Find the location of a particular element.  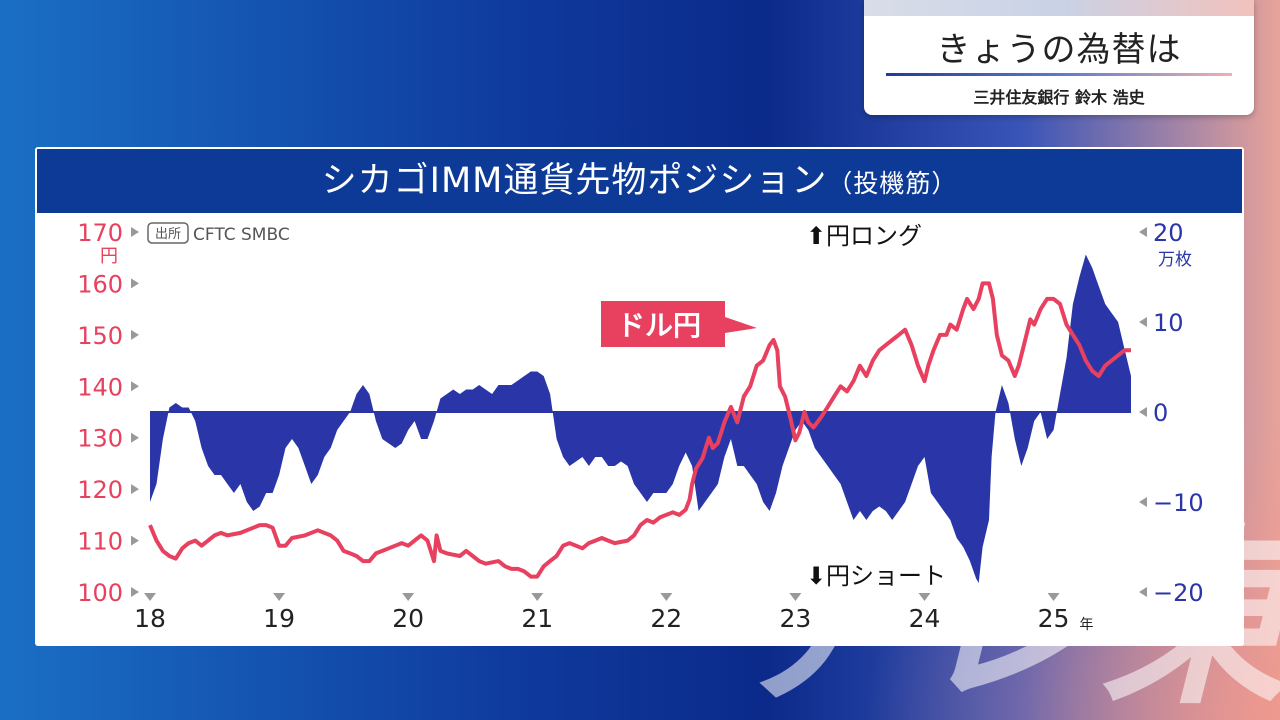

source-badge-frame is located at coordinates (168, 233).